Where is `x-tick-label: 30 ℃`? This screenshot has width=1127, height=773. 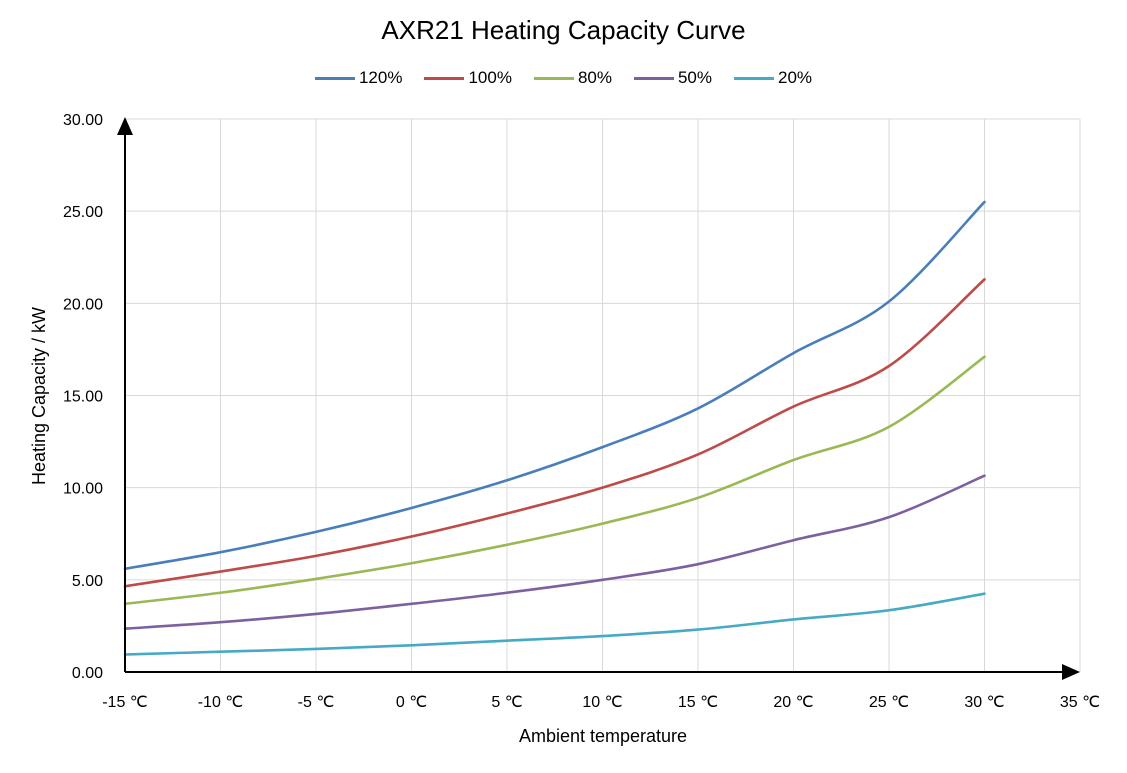 x-tick-label: 30 ℃ is located at coordinates (984, 702).